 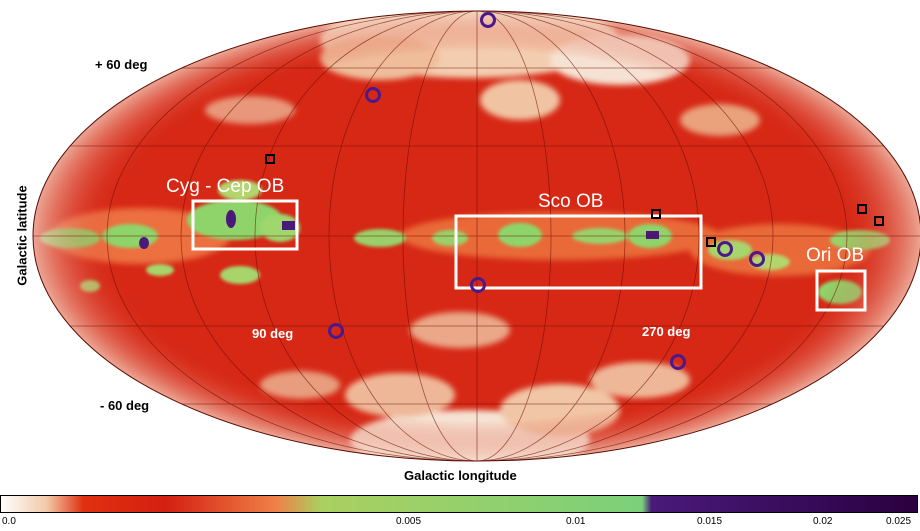 I want to click on colorbar-tick: 0.005, so click(x=409, y=521).